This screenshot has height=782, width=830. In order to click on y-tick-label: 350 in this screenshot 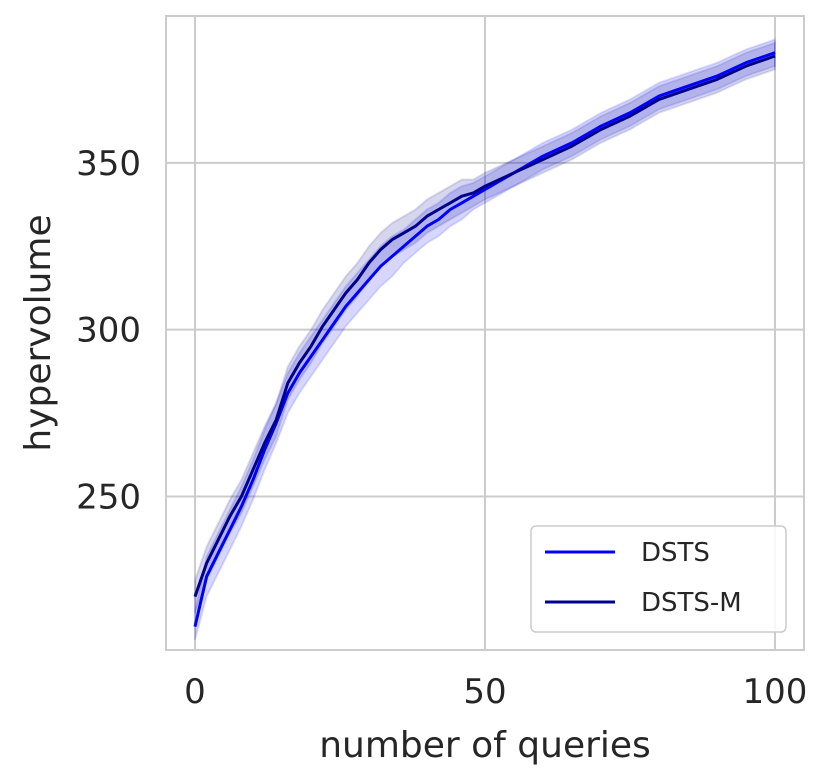, I will do `click(108, 164)`.